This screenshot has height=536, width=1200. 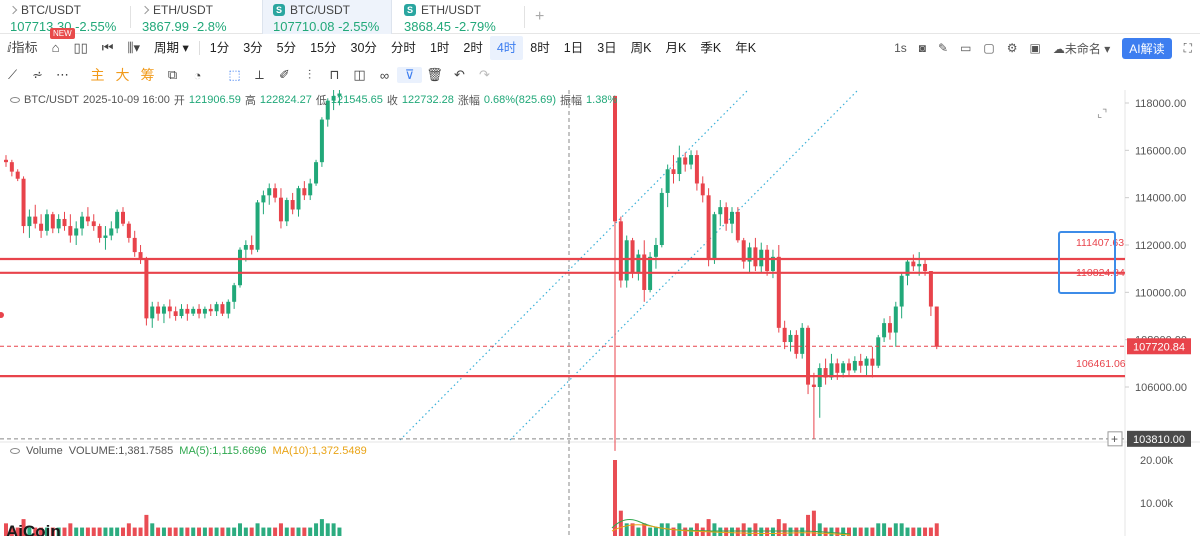 I want to click on legend-open: 121906.59, so click(x=214, y=100).